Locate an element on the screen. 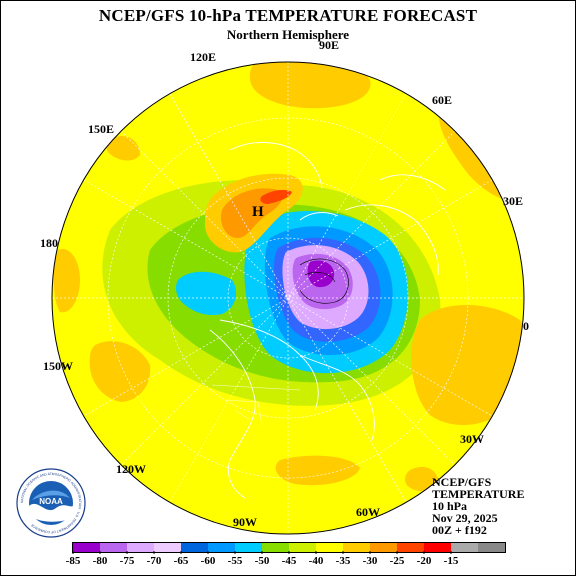 The image size is (576, 576). colorbar-tick-label: -80 is located at coordinates (100, 561).